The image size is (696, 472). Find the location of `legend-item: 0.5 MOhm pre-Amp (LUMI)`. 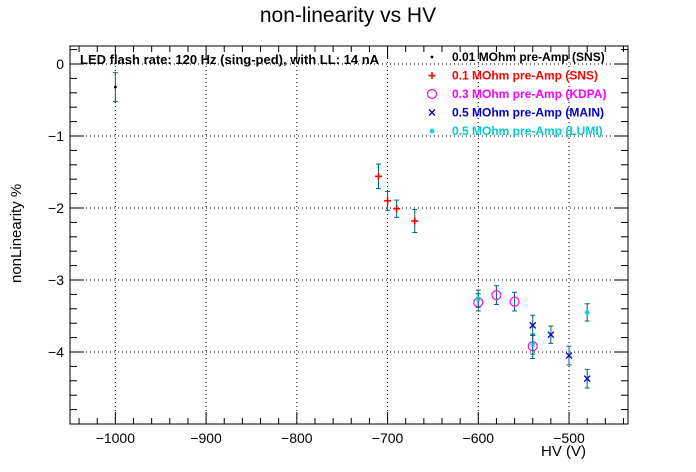

legend-item: 0.5 MOhm pre-Amp (LUMI) is located at coordinates (516, 131).